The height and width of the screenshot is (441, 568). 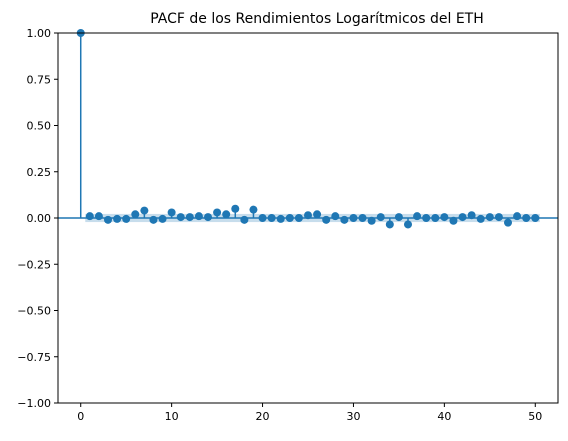 I want to click on y-tick-label: 0.75, so click(x=39, y=79).